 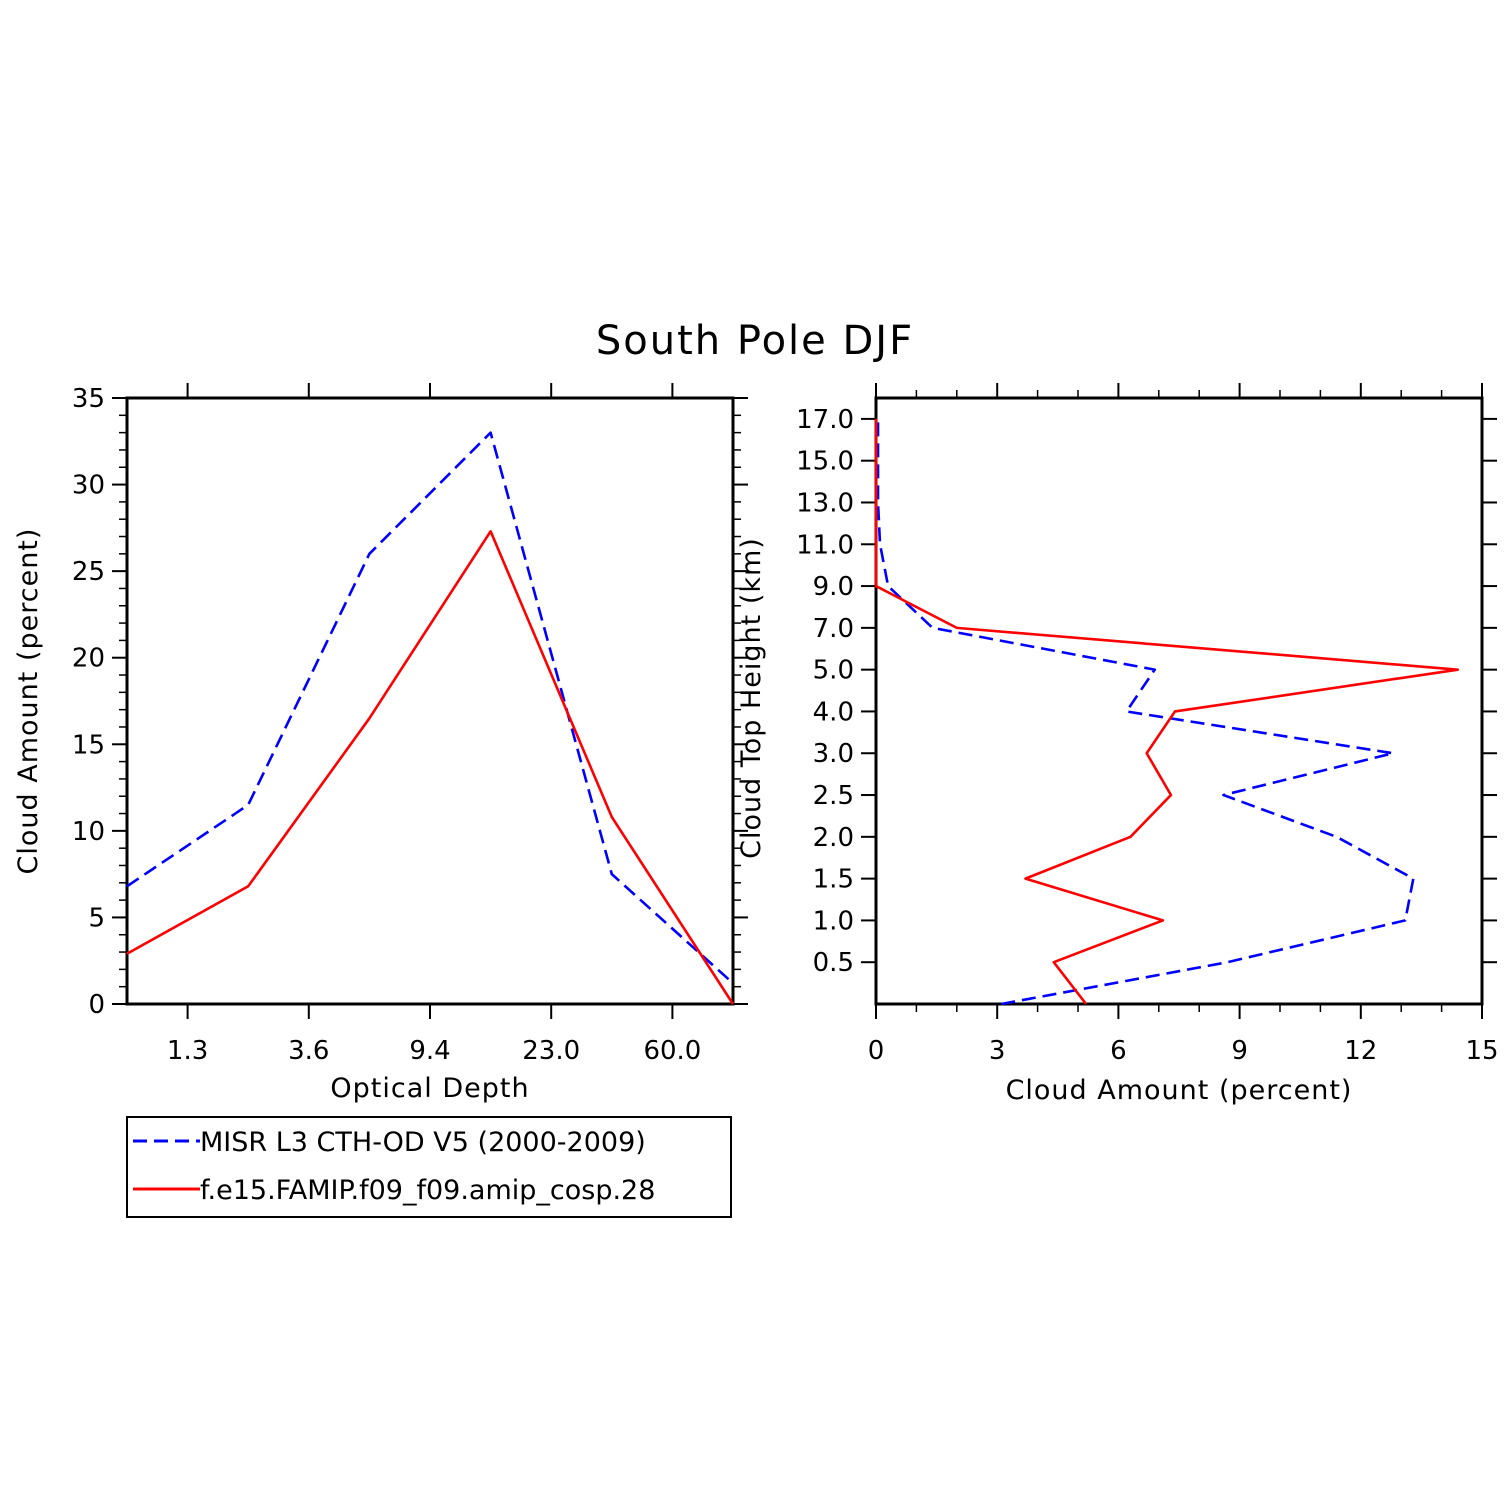 What do you see at coordinates (88, 745) in the screenshot?
I see `left-y-tick-label: 15` at bounding box center [88, 745].